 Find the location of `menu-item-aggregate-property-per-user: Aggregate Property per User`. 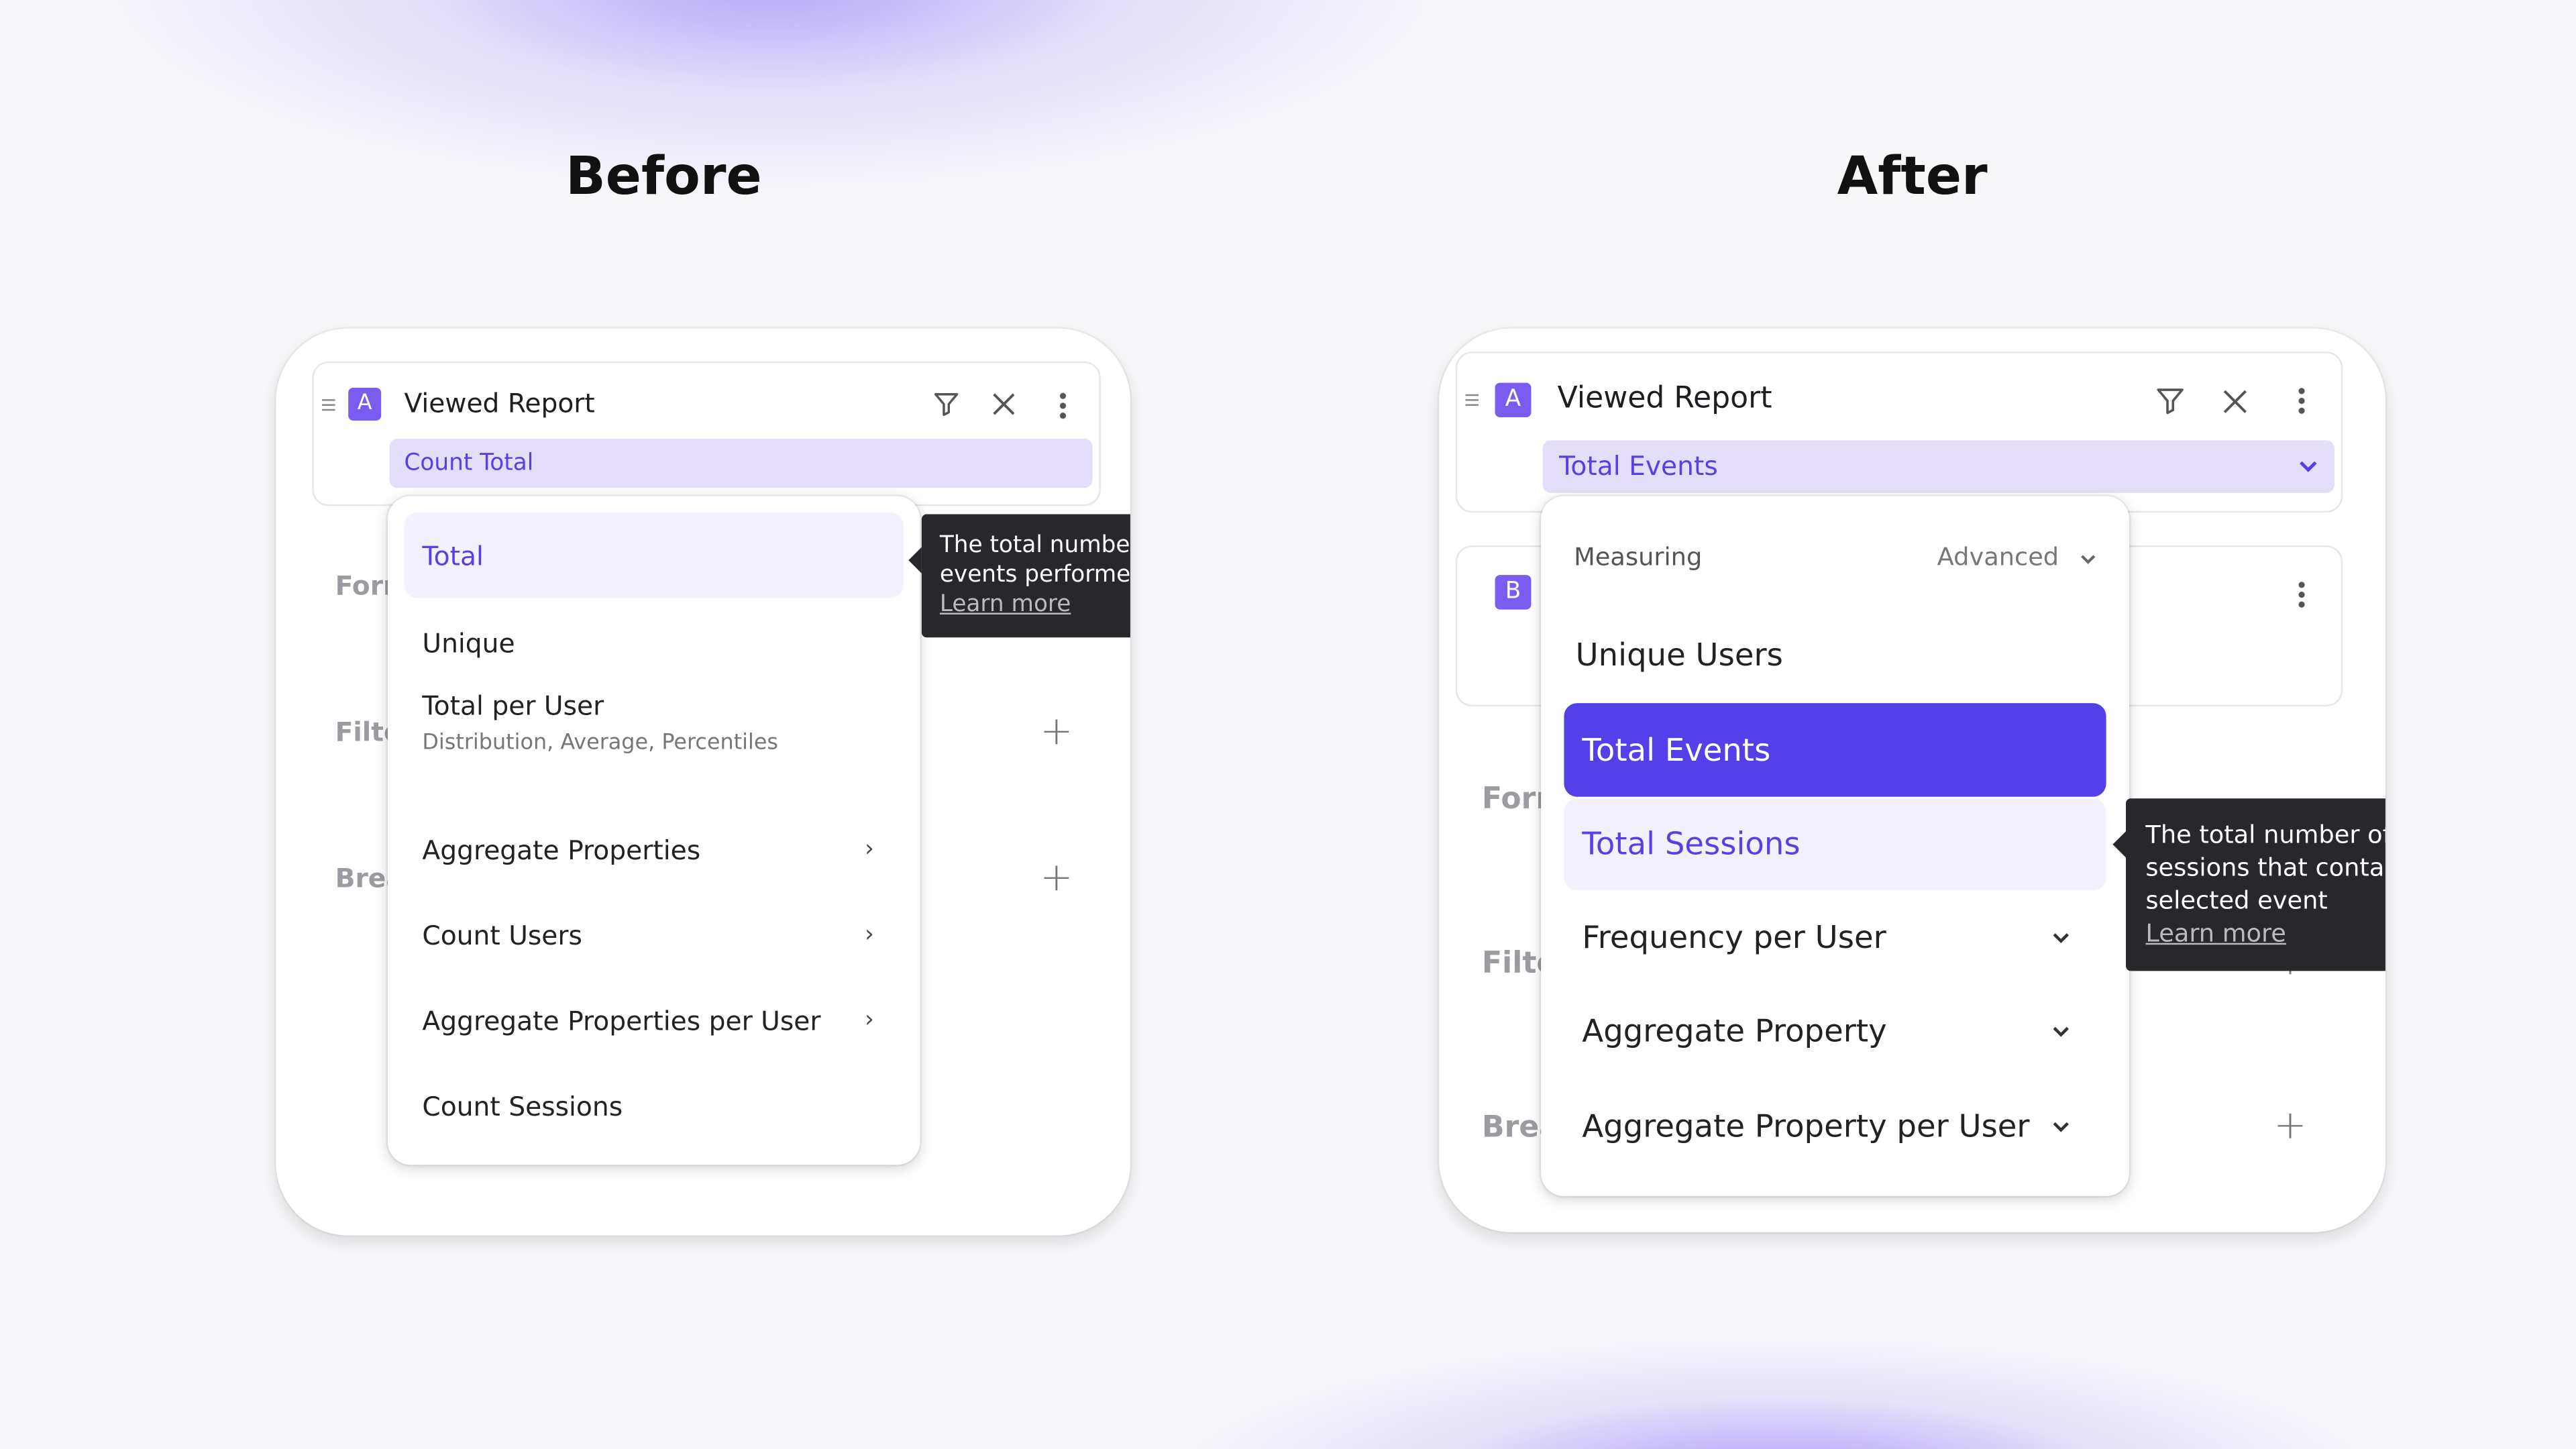

menu-item-aggregate-property-per-user: Aggregate Property per User is located at coordinates (1835, 1127).